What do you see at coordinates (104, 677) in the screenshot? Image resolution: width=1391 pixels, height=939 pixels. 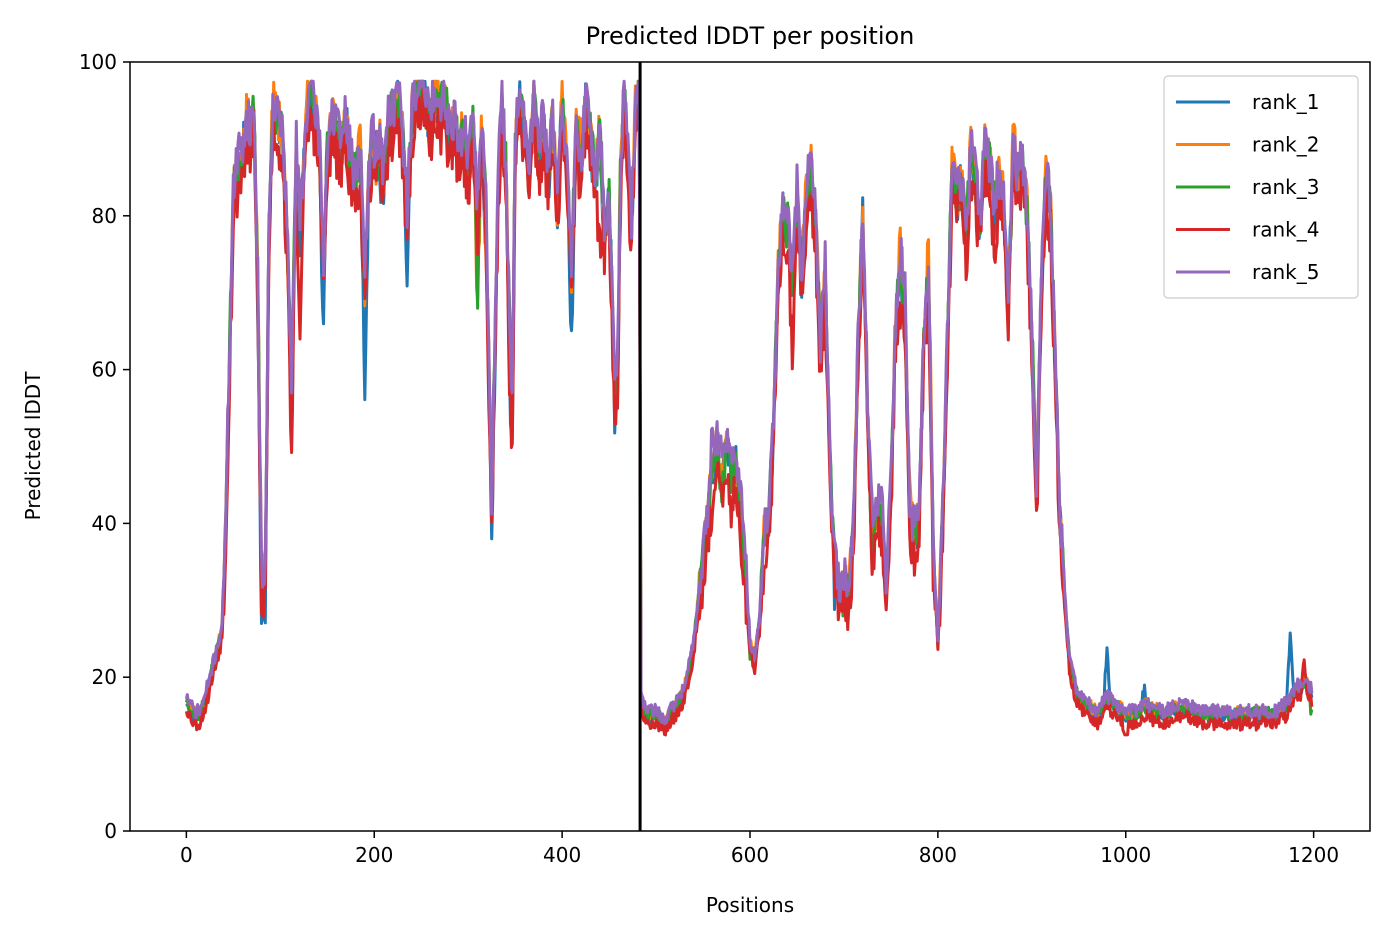 I see `y-tick-label: 20` at bounding box center [104, 677].